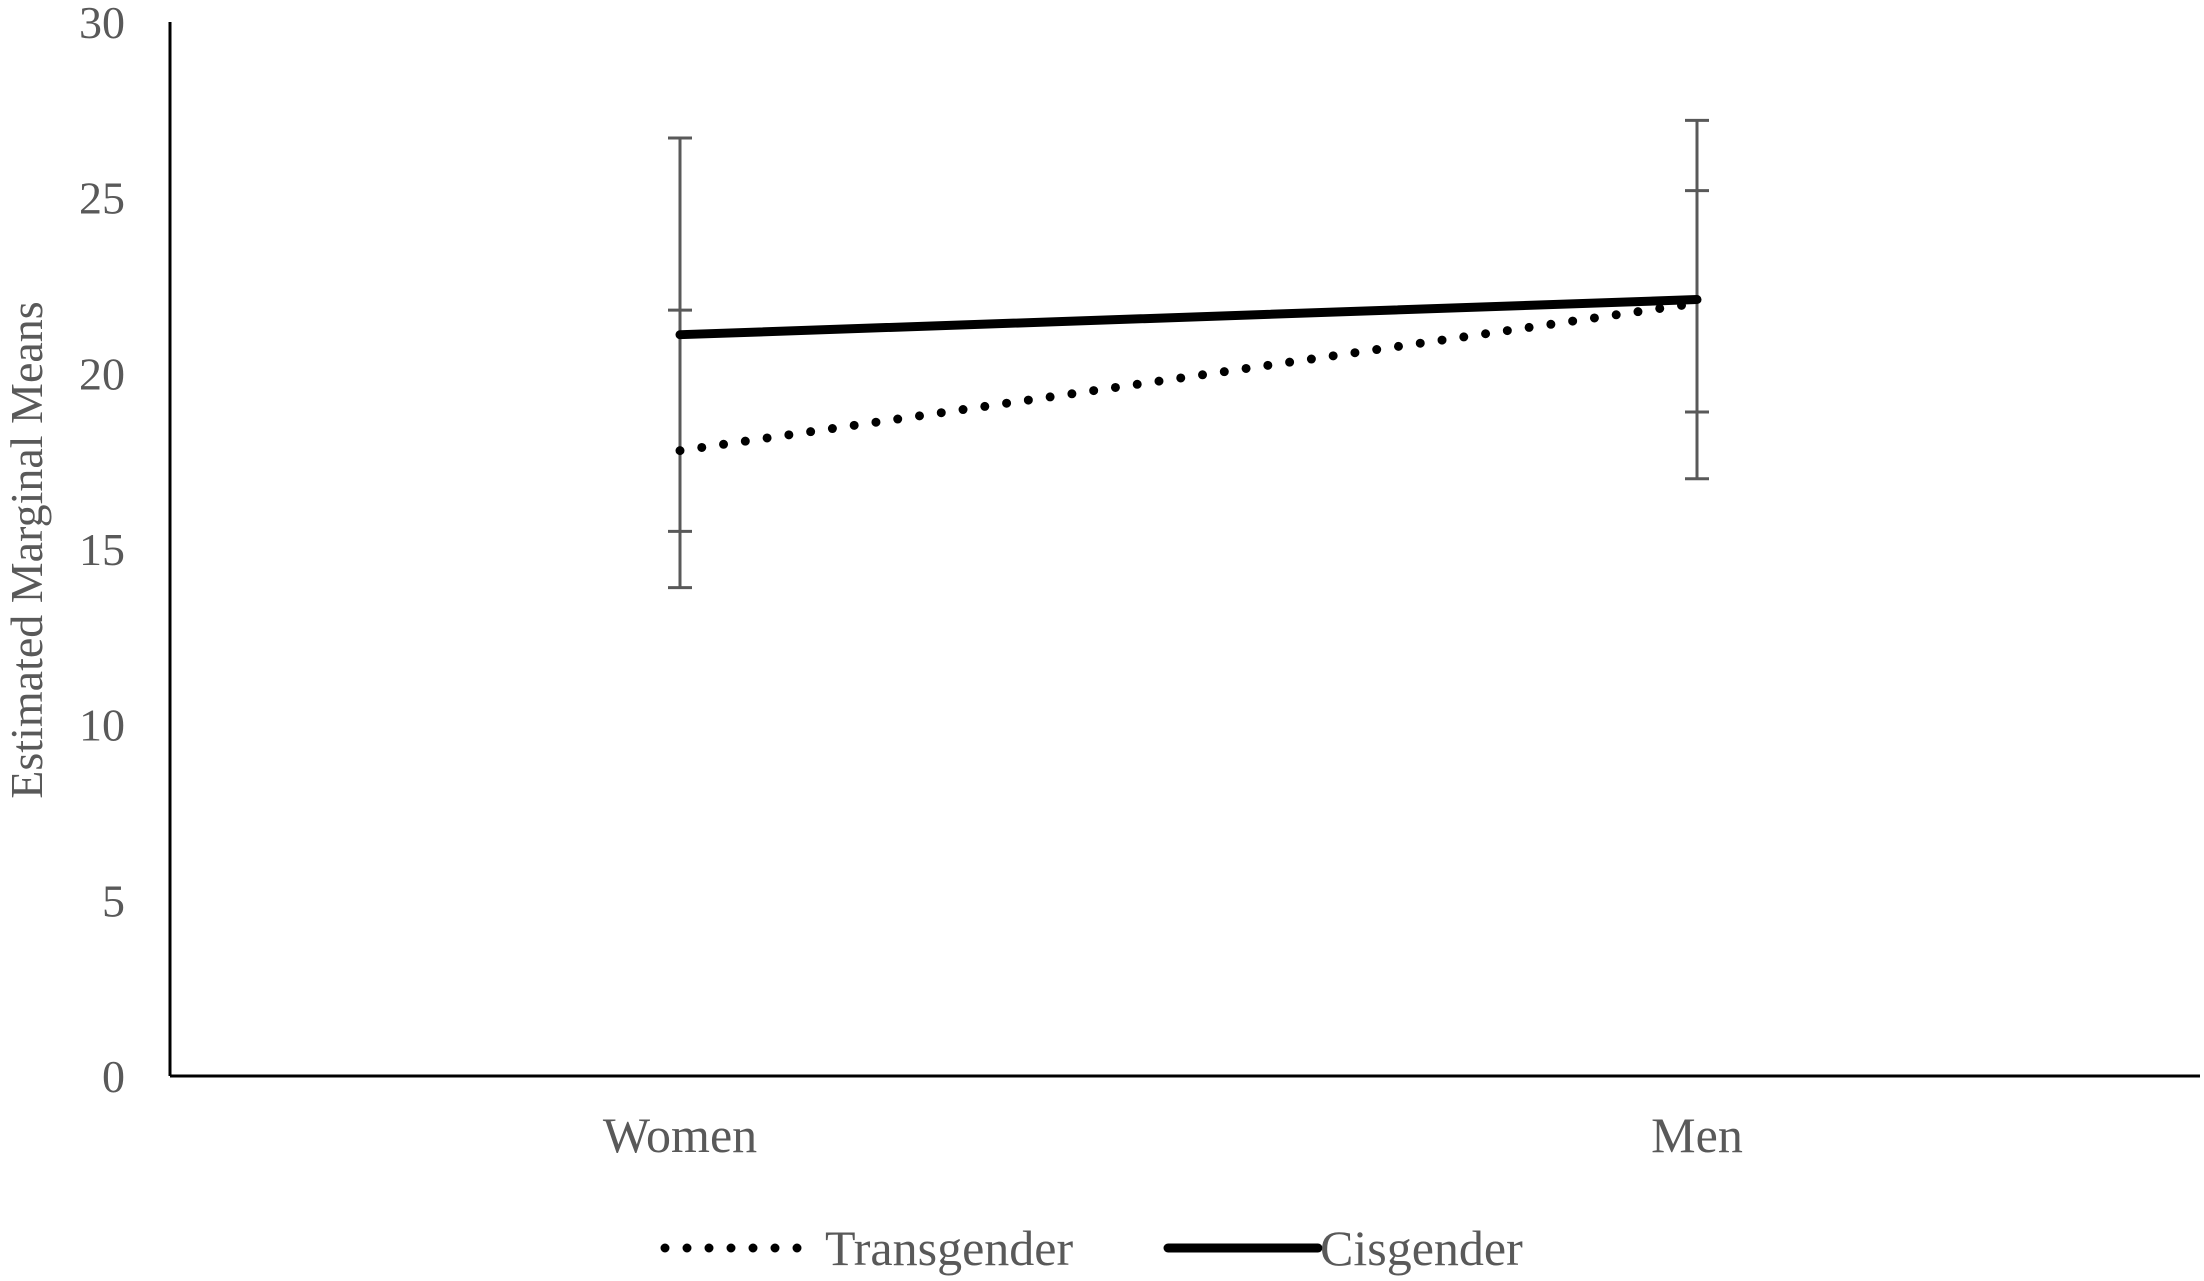  What do you see at coordinates (1091, 1248) in the screenshot?
I see `legend: Transgender Cisgender` at bounding box center [1091, 1248].